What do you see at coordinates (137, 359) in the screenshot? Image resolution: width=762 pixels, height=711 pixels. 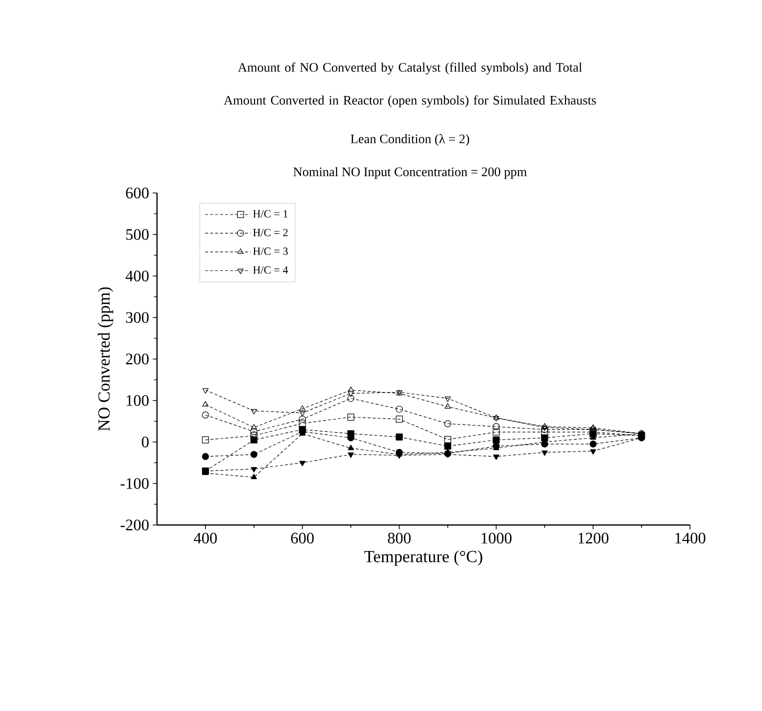 I see `y-tick-label: 200` at bounding box center [137, 359].